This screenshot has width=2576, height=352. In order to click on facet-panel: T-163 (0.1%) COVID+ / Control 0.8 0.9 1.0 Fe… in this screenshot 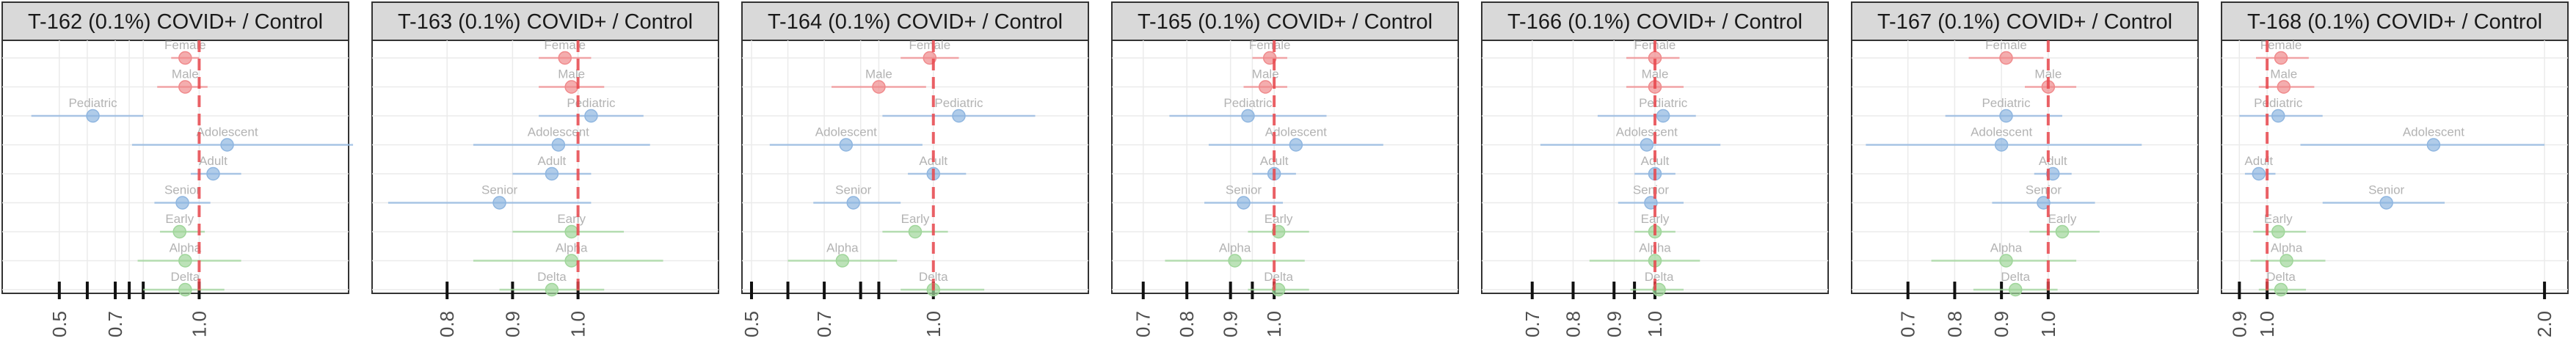, I will do `click(545, 169)`.